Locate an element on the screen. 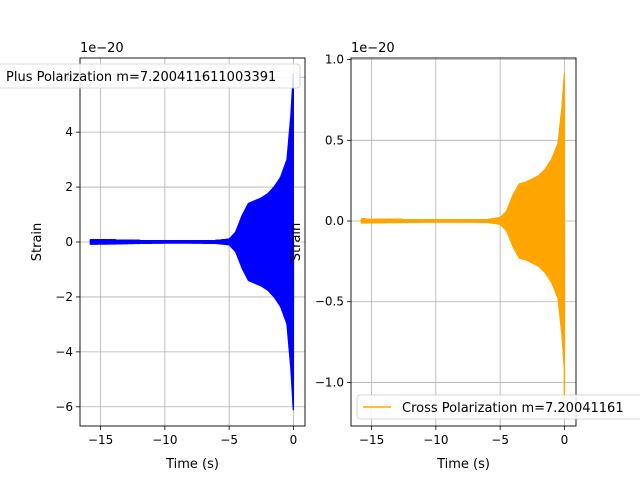 The image size is (640, 480). y-tick-label: −0.5 is located at coordinates (329, 302).